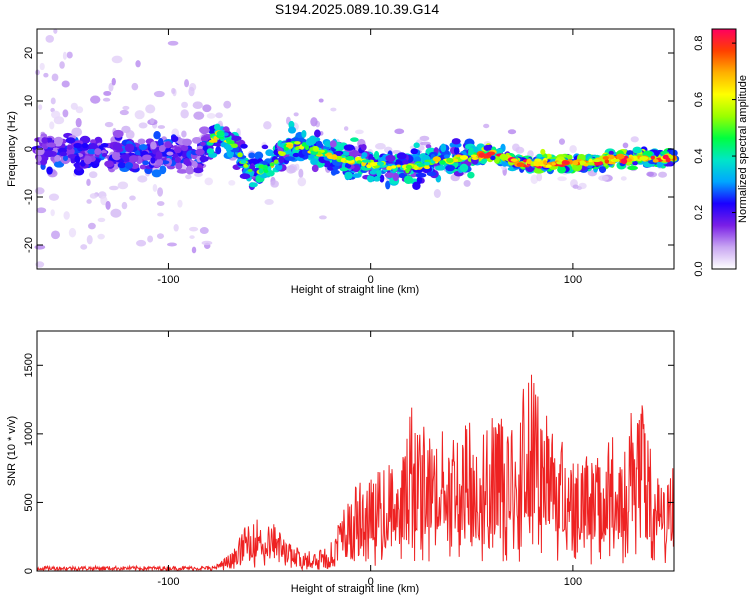  Describe the element at coordinates (699, 42) in the screenshot. I see `colorbar-tick-label: 0.8` at that location.